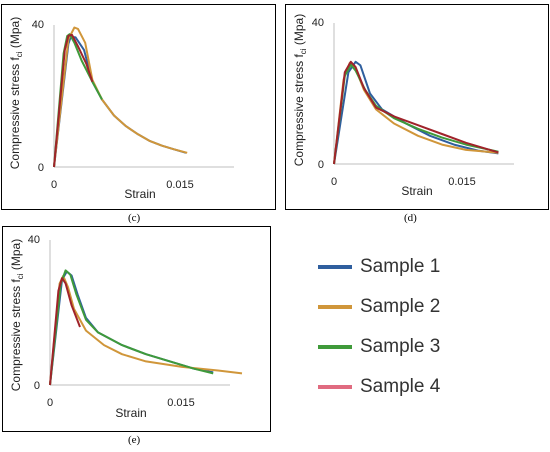 The width and height of the screenshot is (550, 452). I want to click on legend: Sample 1 Sample 2 Sample 3 Sample 4, so click(418, 335).